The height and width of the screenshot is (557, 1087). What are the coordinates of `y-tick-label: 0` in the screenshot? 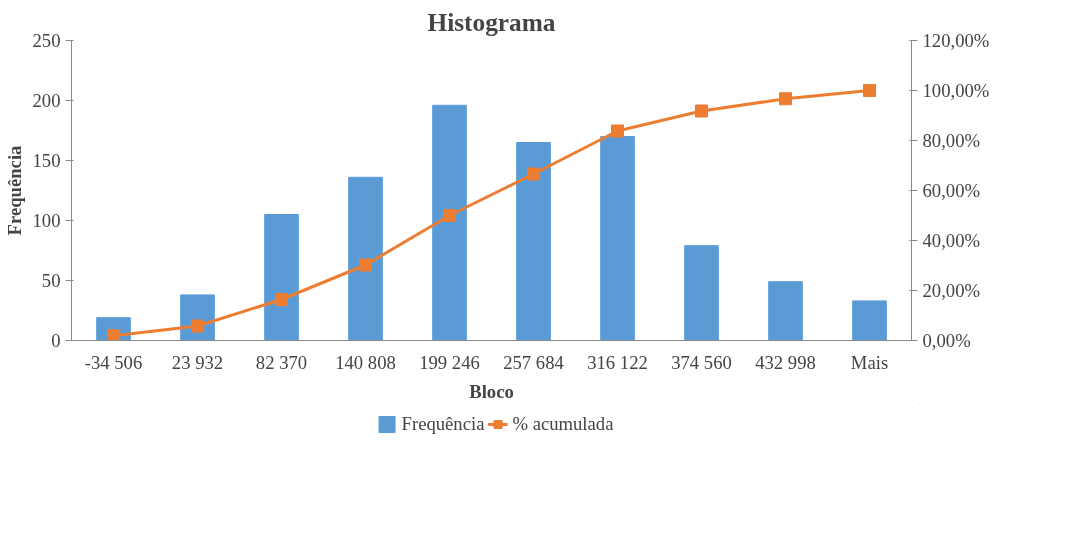 It's located at (56, 340).